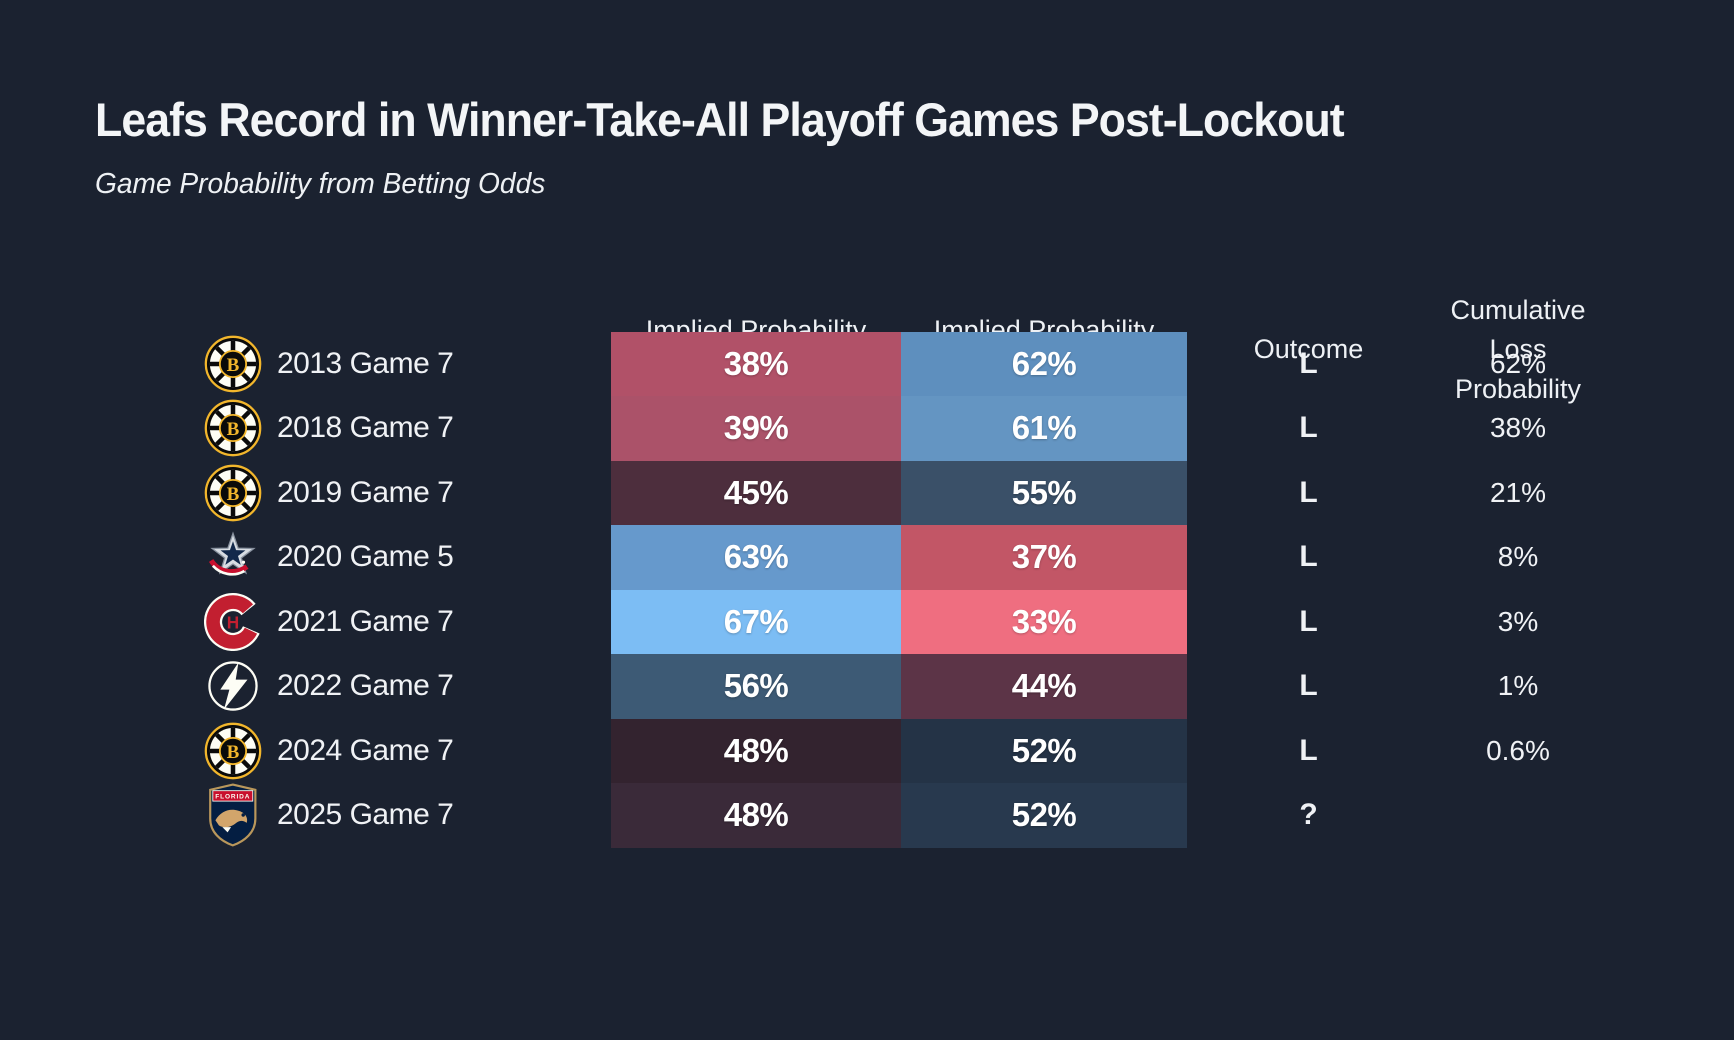 This screenshot has height=1040, width=1734. I want to click on loss-prob-cell: 55%, so click(1044, 492).